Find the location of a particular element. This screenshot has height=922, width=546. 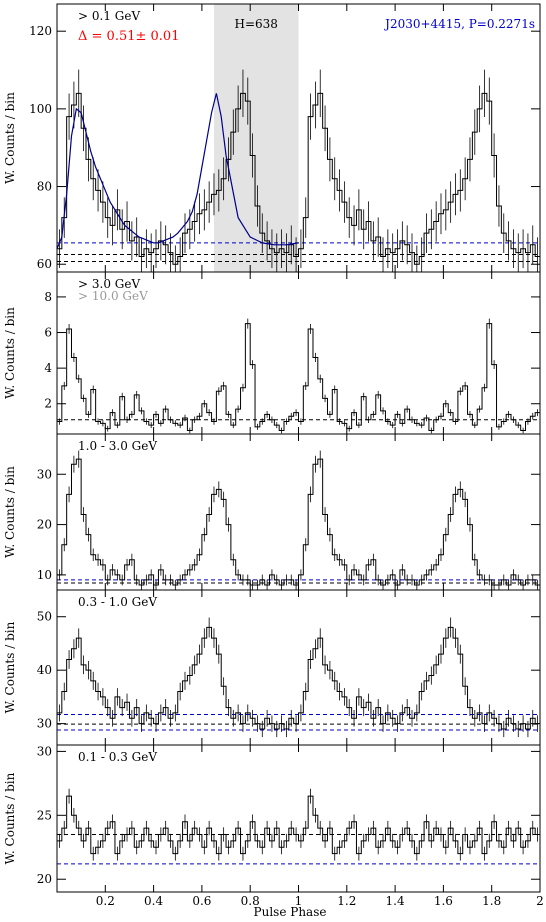

x-tick-label: 0.2 is located at coordinates (105, 901).